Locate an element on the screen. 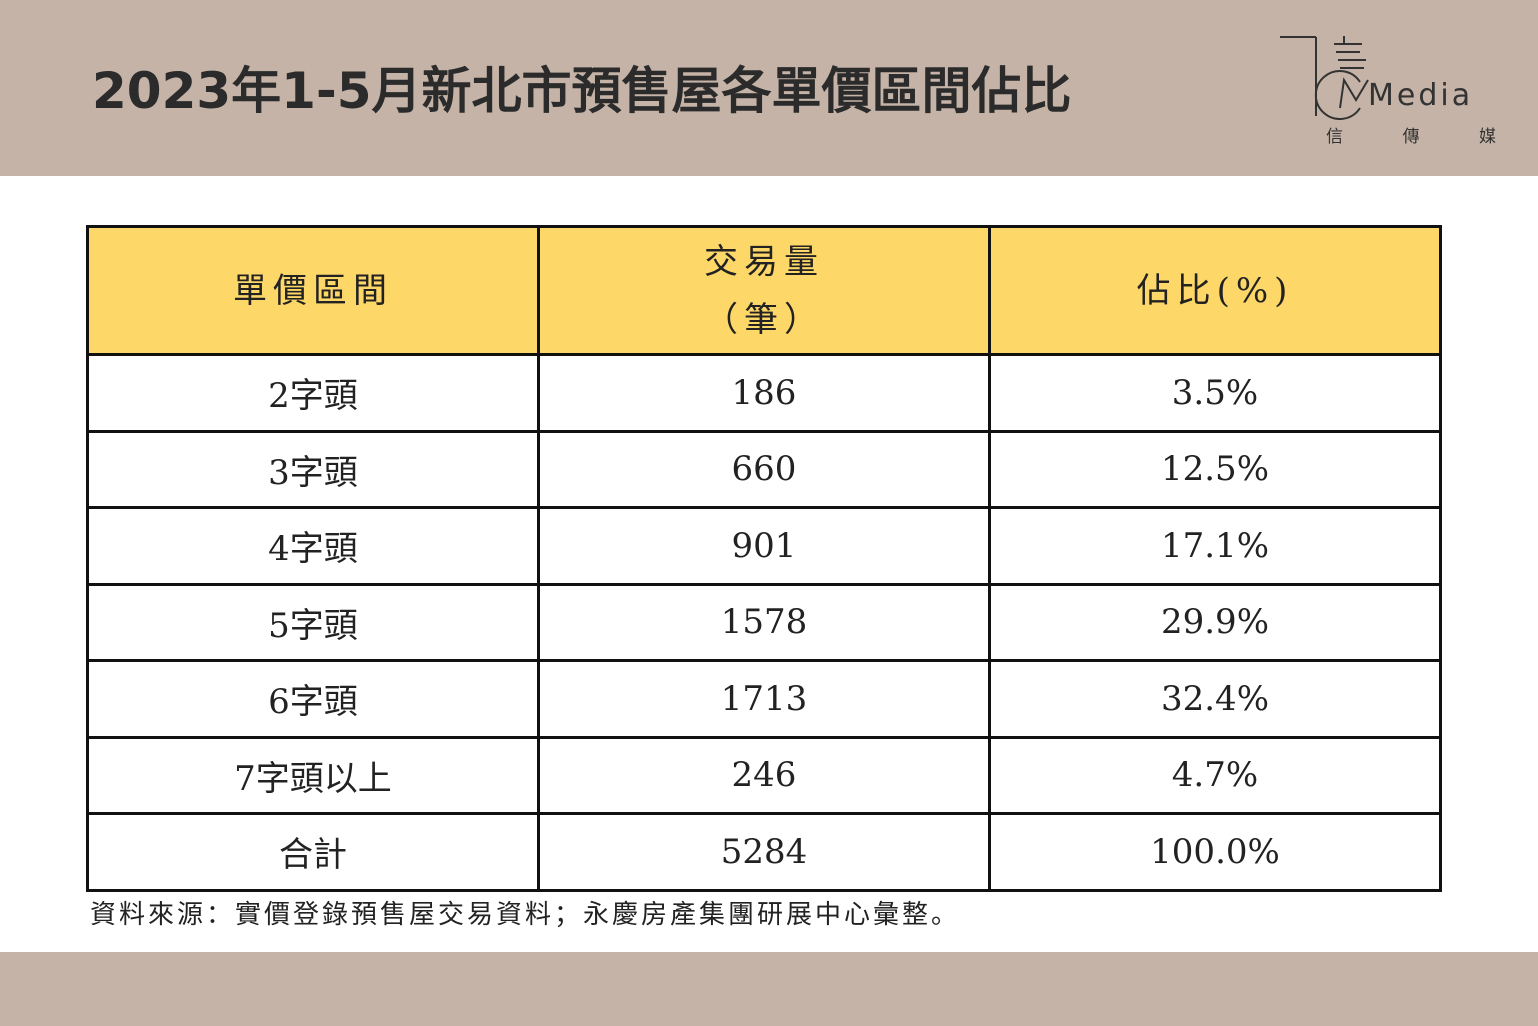  logo-mark-icon is located at coordinates (1324, 78).